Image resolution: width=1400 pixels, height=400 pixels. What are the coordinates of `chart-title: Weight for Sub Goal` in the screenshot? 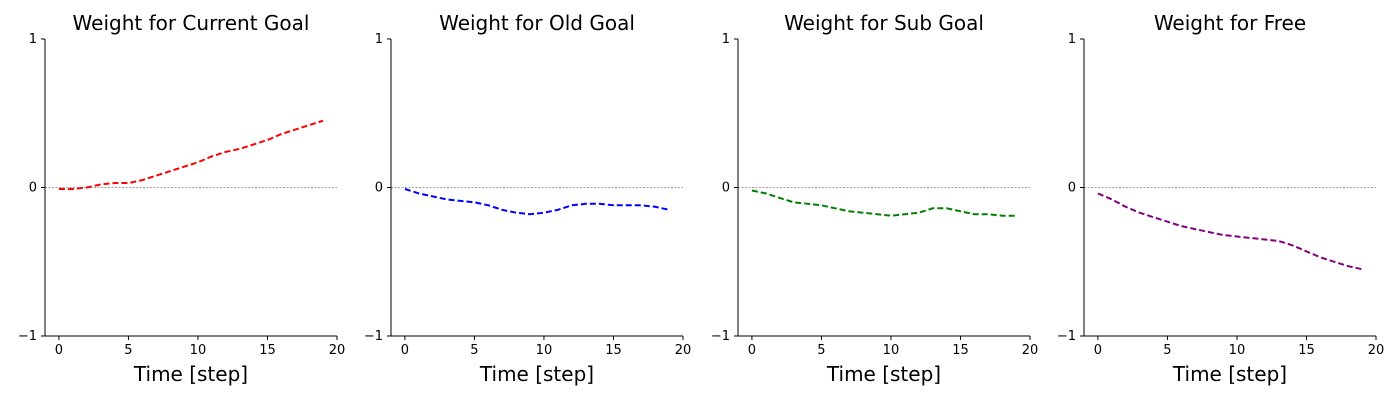 It's located at (884, 23).